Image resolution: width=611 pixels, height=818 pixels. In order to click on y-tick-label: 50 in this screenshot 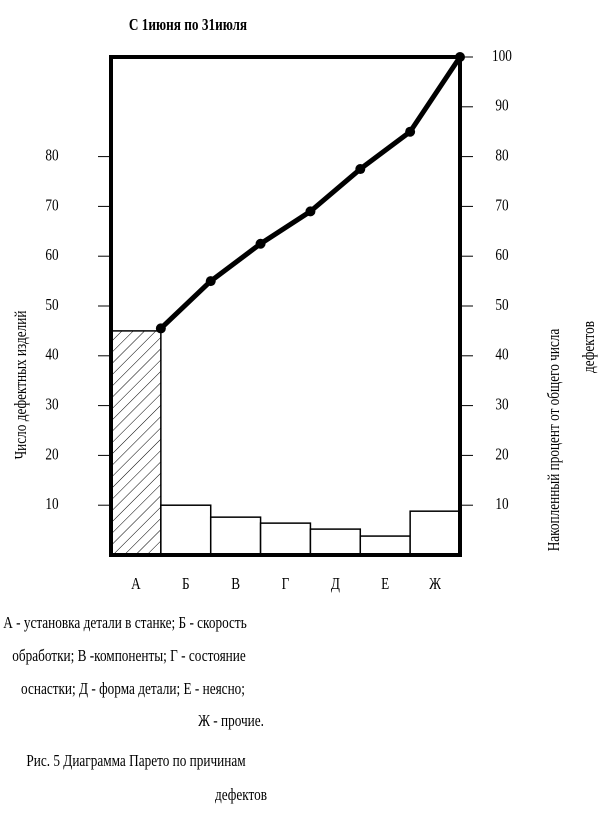, I will do `click(52, 304)`.